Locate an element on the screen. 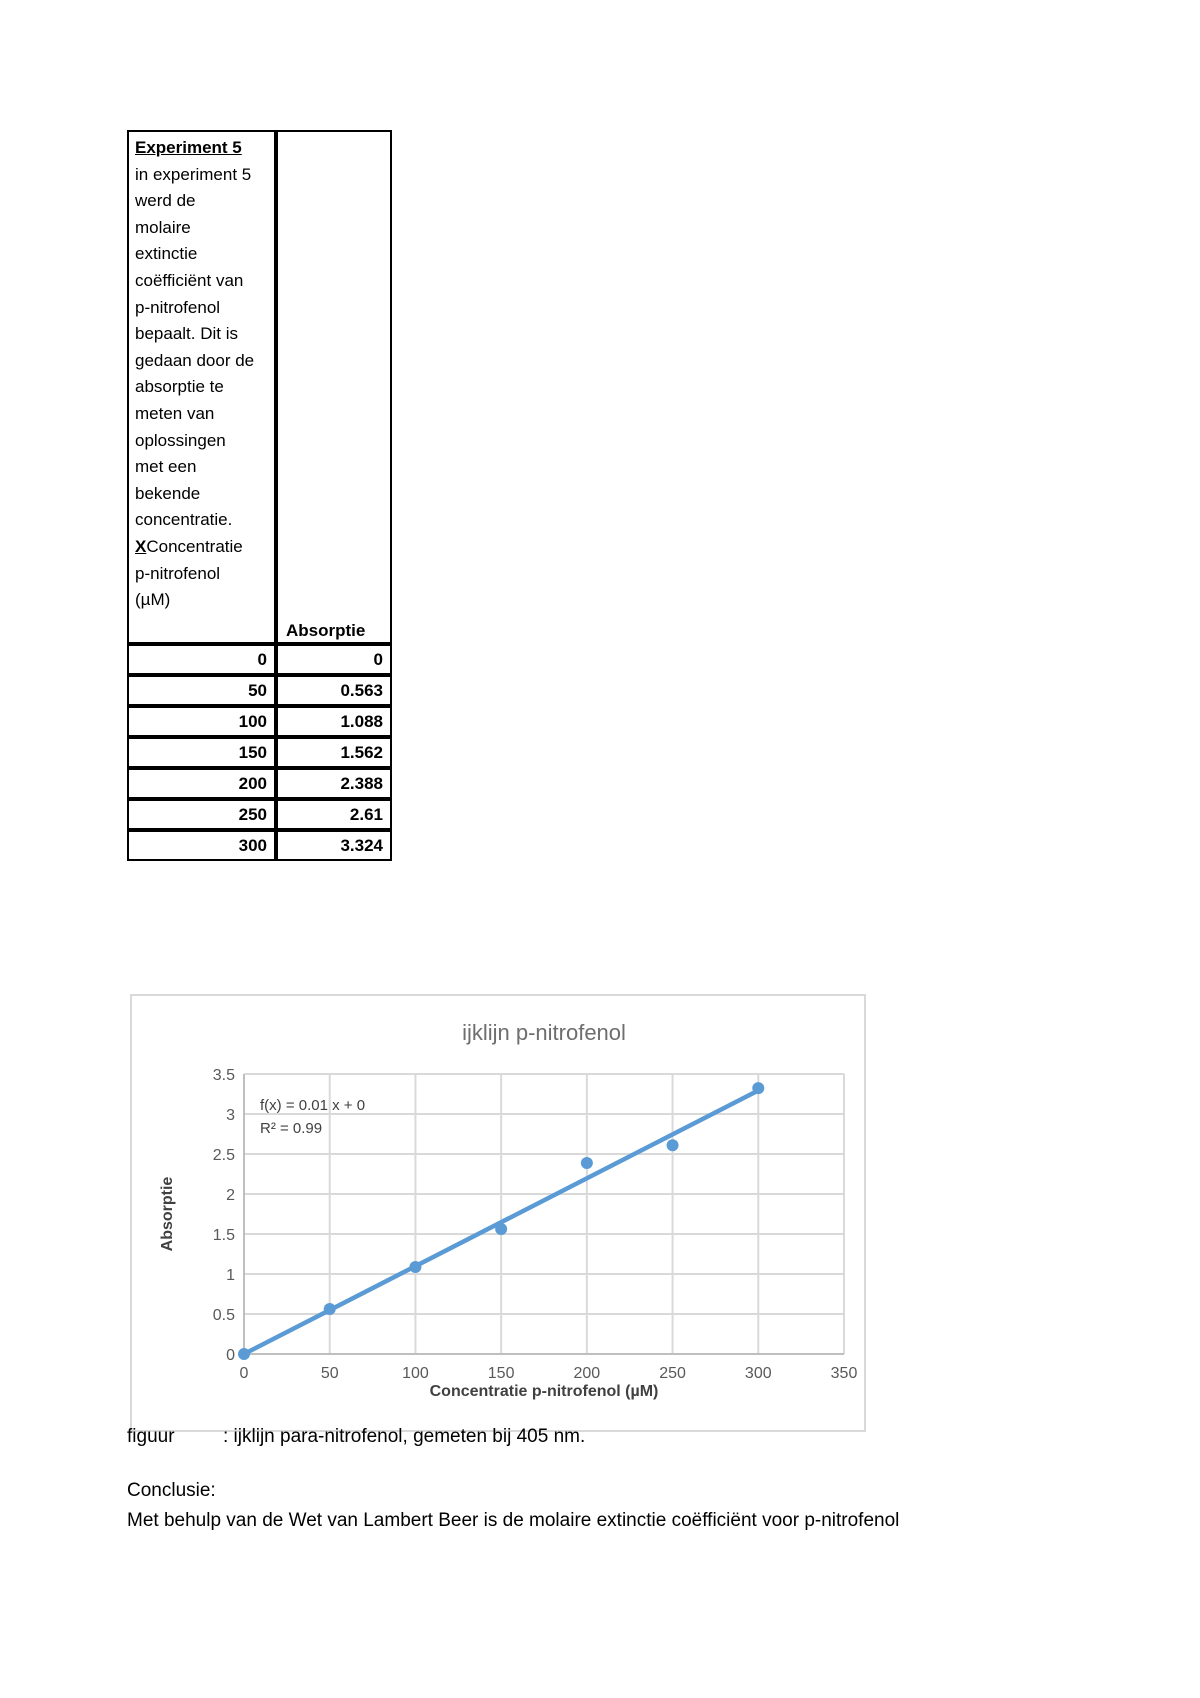 Image resolution: width=1200 pixels, height=1698 pixels. absorptie-value: 0 is located at coordinates (334, 659).